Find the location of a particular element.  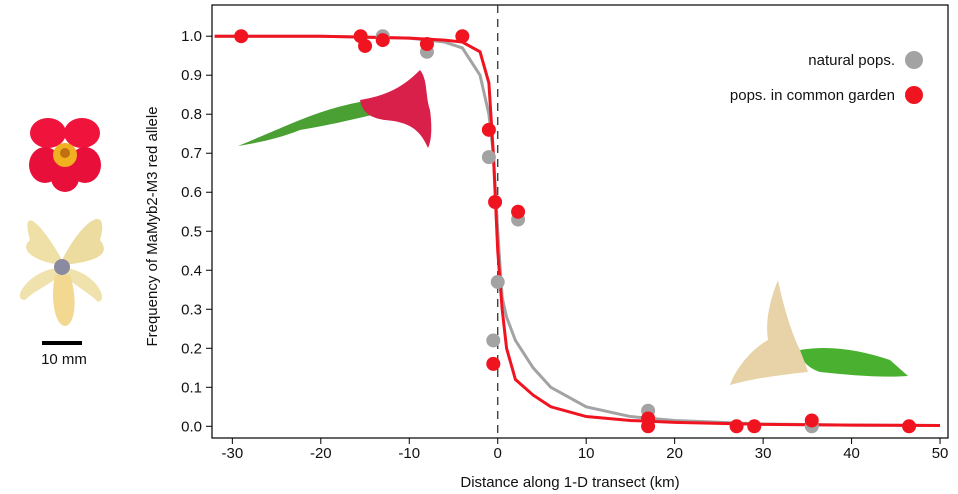

red-flower is located at coordinates (65, 155).